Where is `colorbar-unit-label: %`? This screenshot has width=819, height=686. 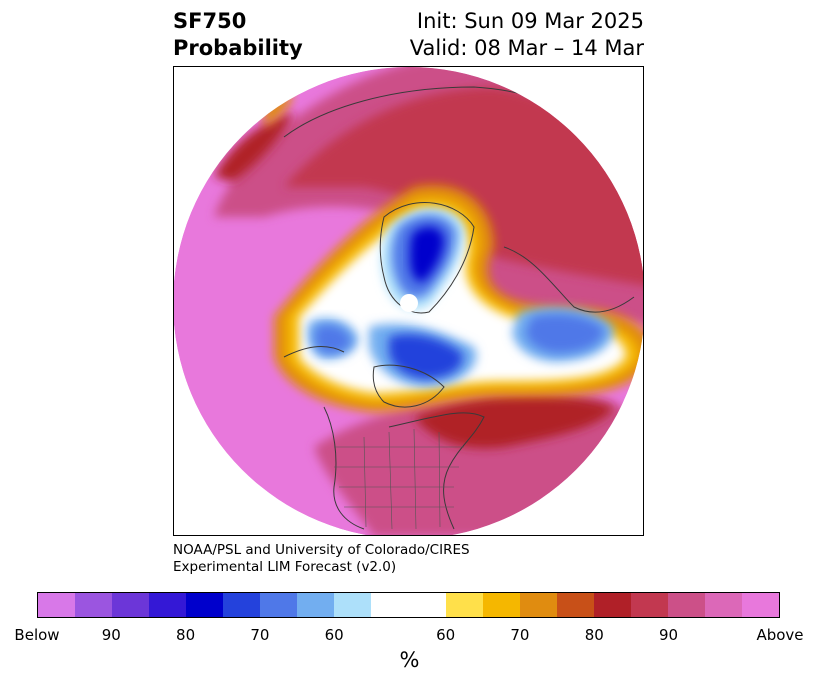
colorbar-unit-label: % is located at coordinates (409, 660).